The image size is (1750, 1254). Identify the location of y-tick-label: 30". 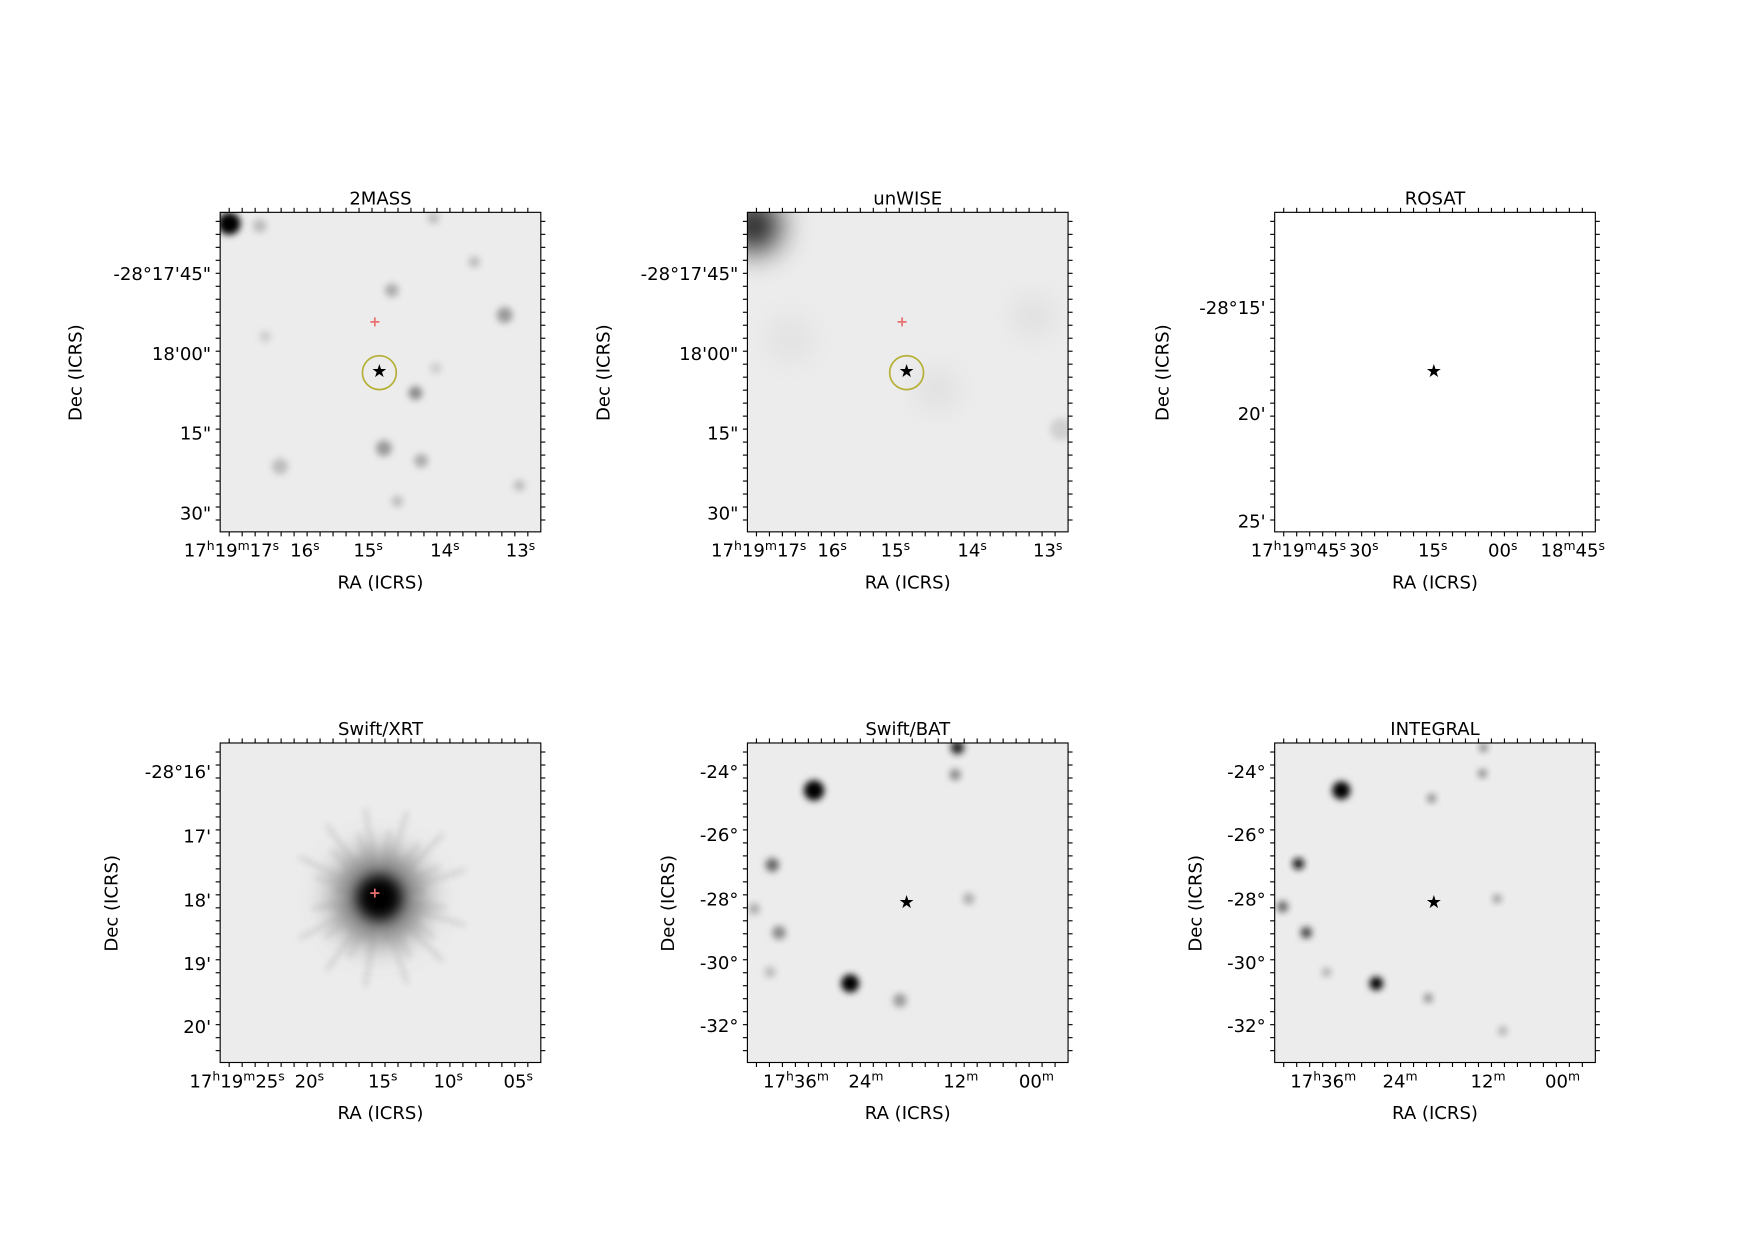
(195, 513).